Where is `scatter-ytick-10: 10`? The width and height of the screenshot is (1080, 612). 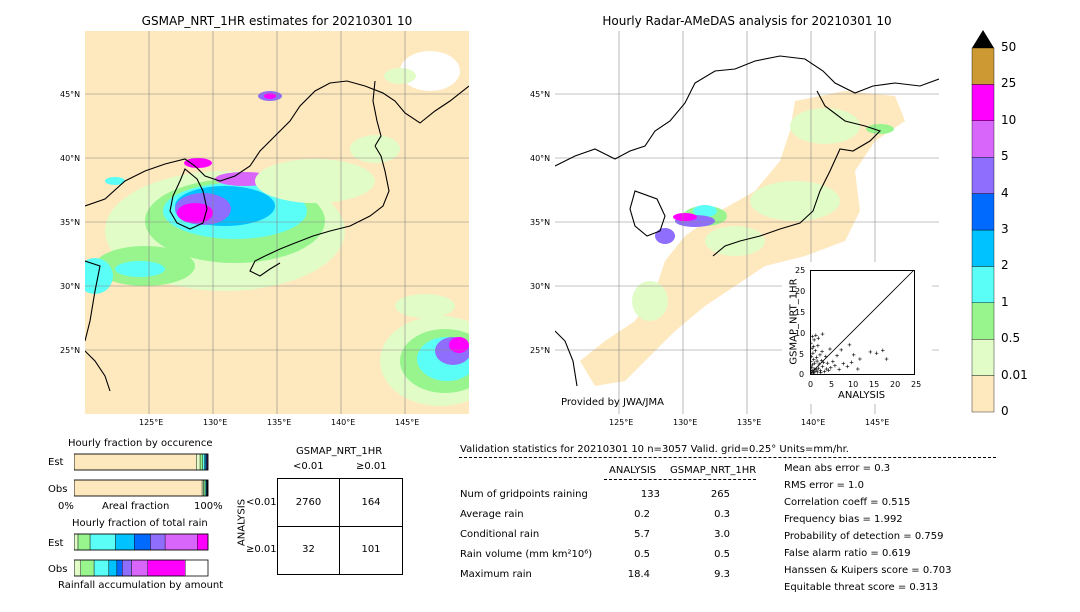
scatter-ytick-10: 10 is located at coordinates (800, 333).